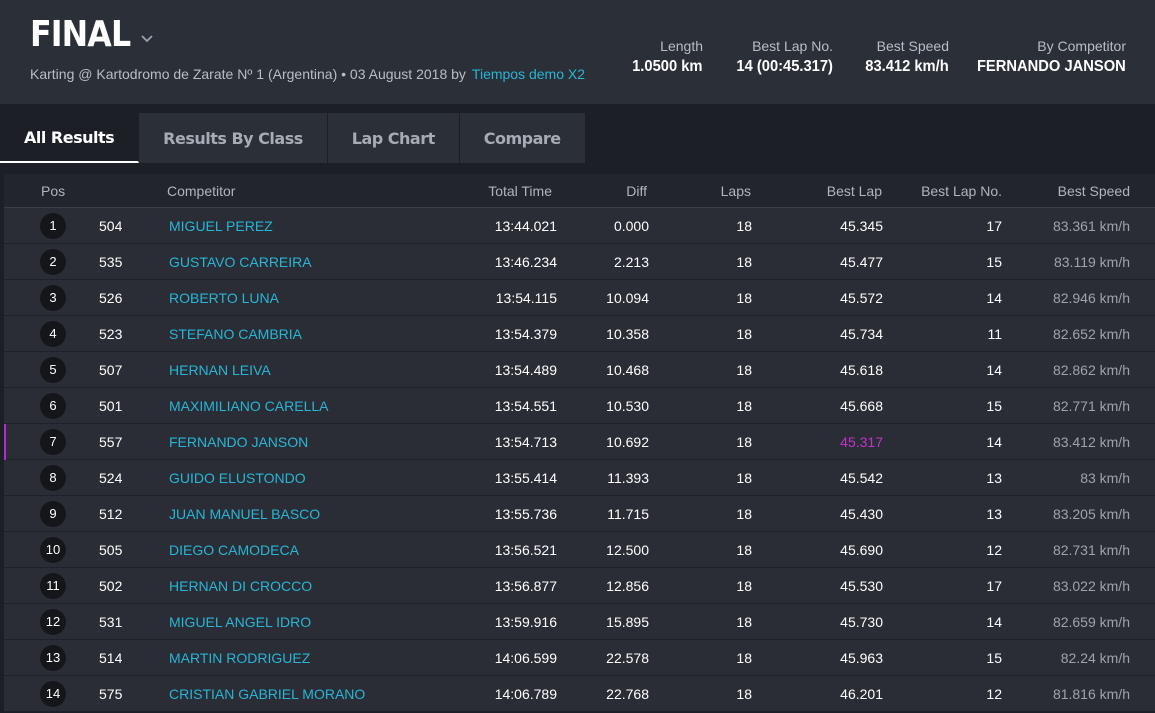  I want to click on col-best-speed: Best Speed, so click(1093, 190).